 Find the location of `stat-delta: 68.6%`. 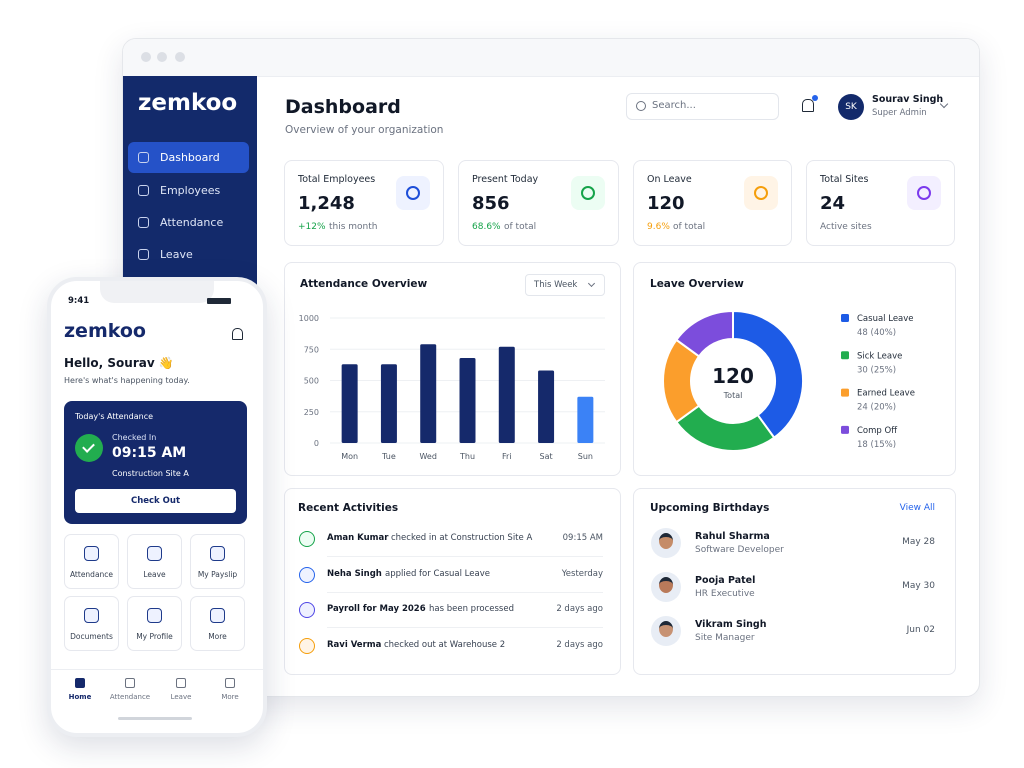

stat-delta: 68.6% is located at coordinates (486, 227).